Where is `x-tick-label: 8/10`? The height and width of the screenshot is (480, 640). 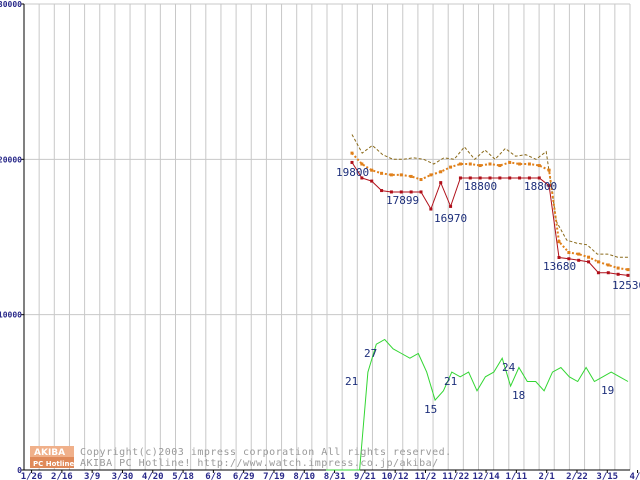
x-tick-label: 8/10 is located at coordinates (304, 476).